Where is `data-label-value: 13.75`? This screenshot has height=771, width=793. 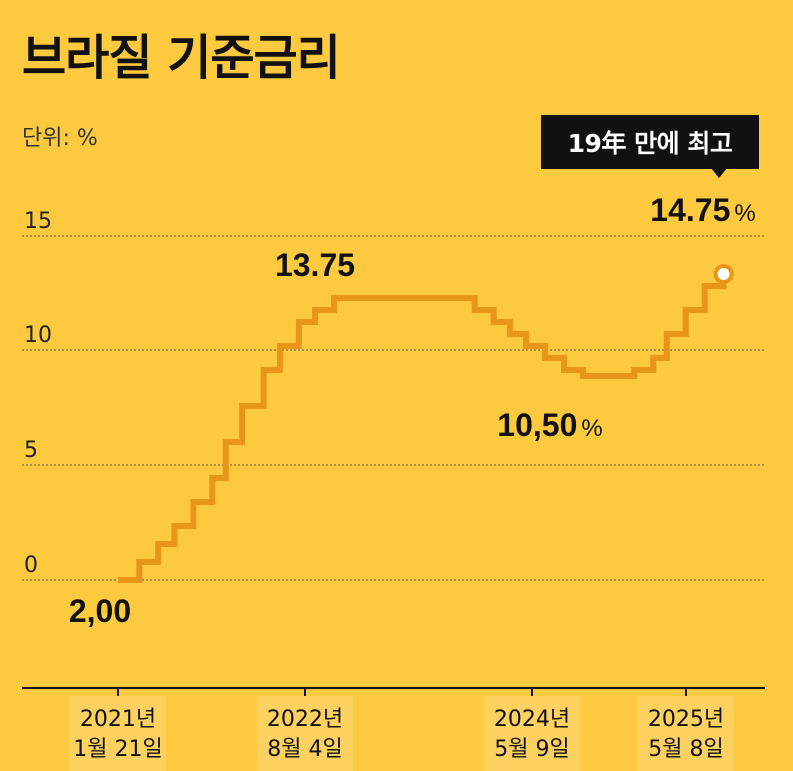
data-label-value: 13.75 is located at coordinates (315, 265).